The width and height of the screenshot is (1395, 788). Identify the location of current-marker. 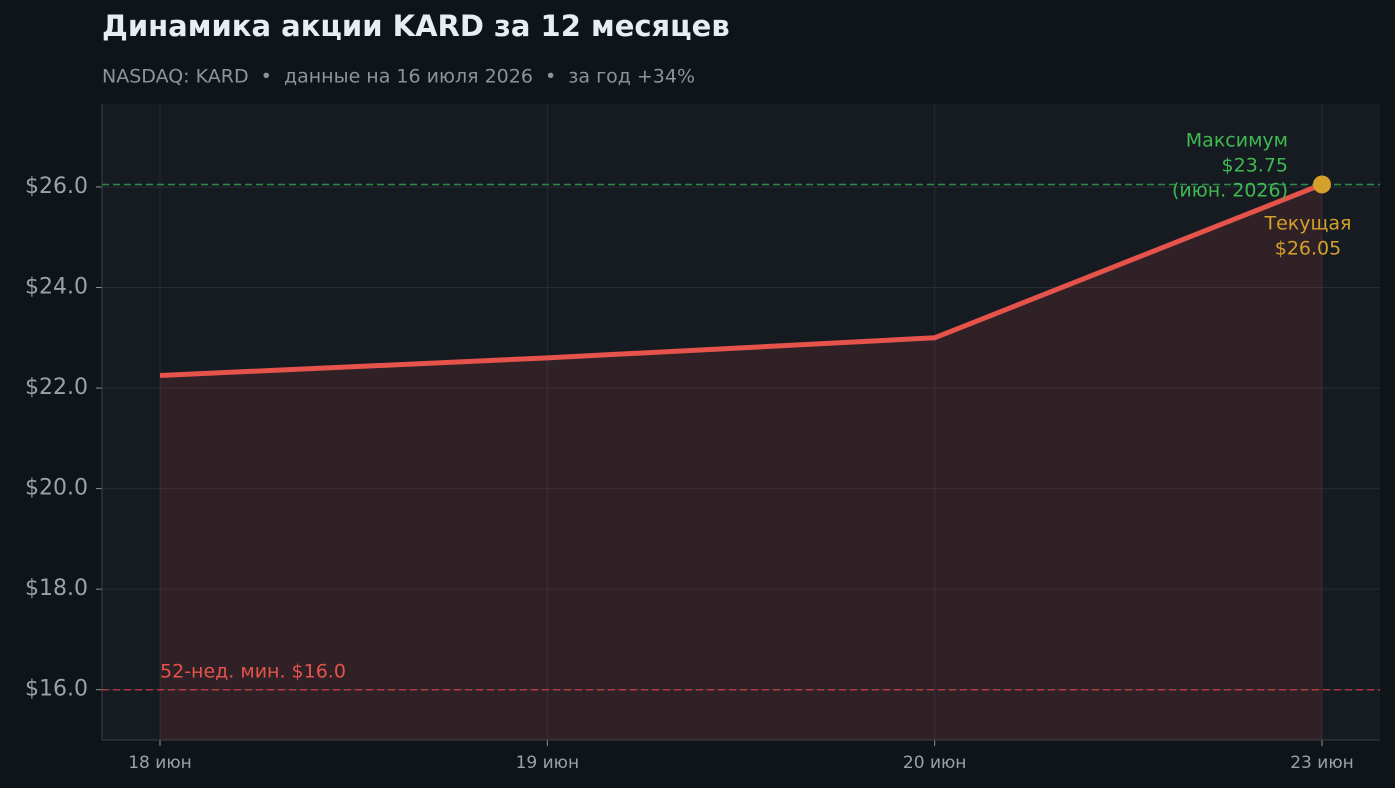
(1322, 184).